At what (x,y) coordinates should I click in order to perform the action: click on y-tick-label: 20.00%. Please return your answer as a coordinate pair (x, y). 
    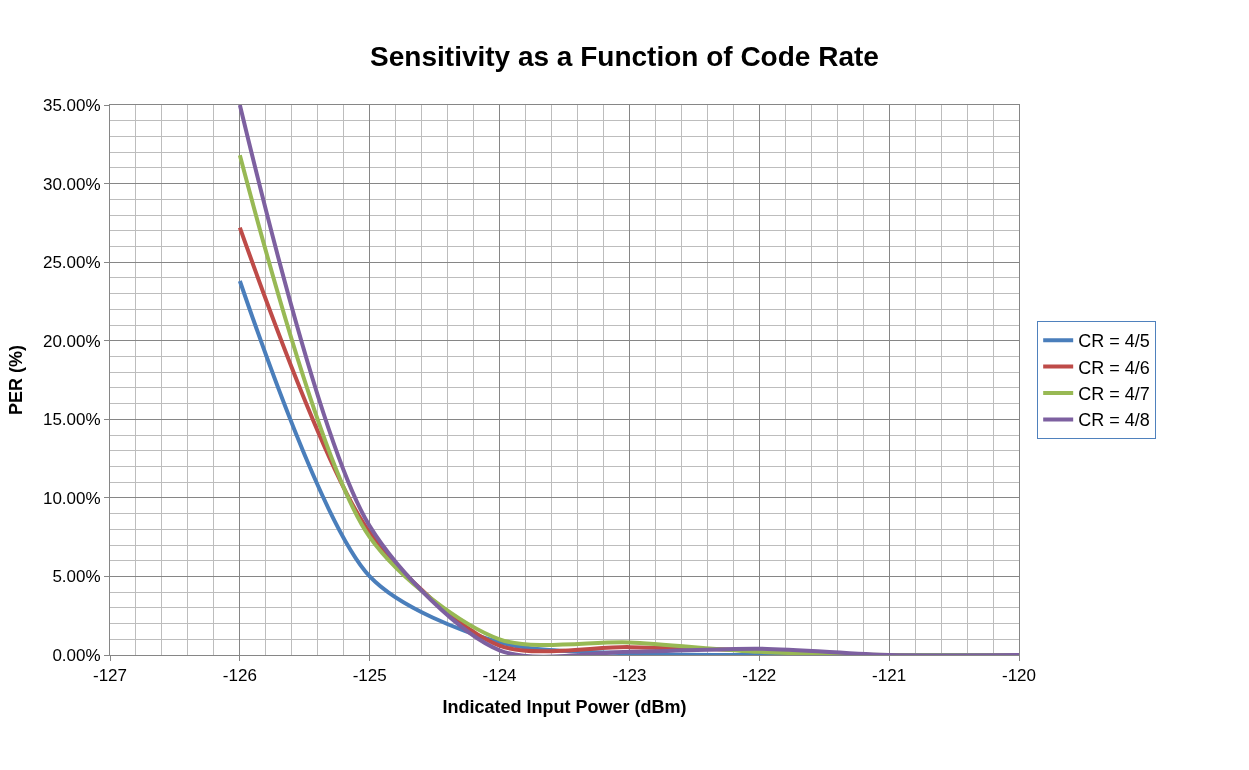
    Looking at the image, I should click on (71, 341).